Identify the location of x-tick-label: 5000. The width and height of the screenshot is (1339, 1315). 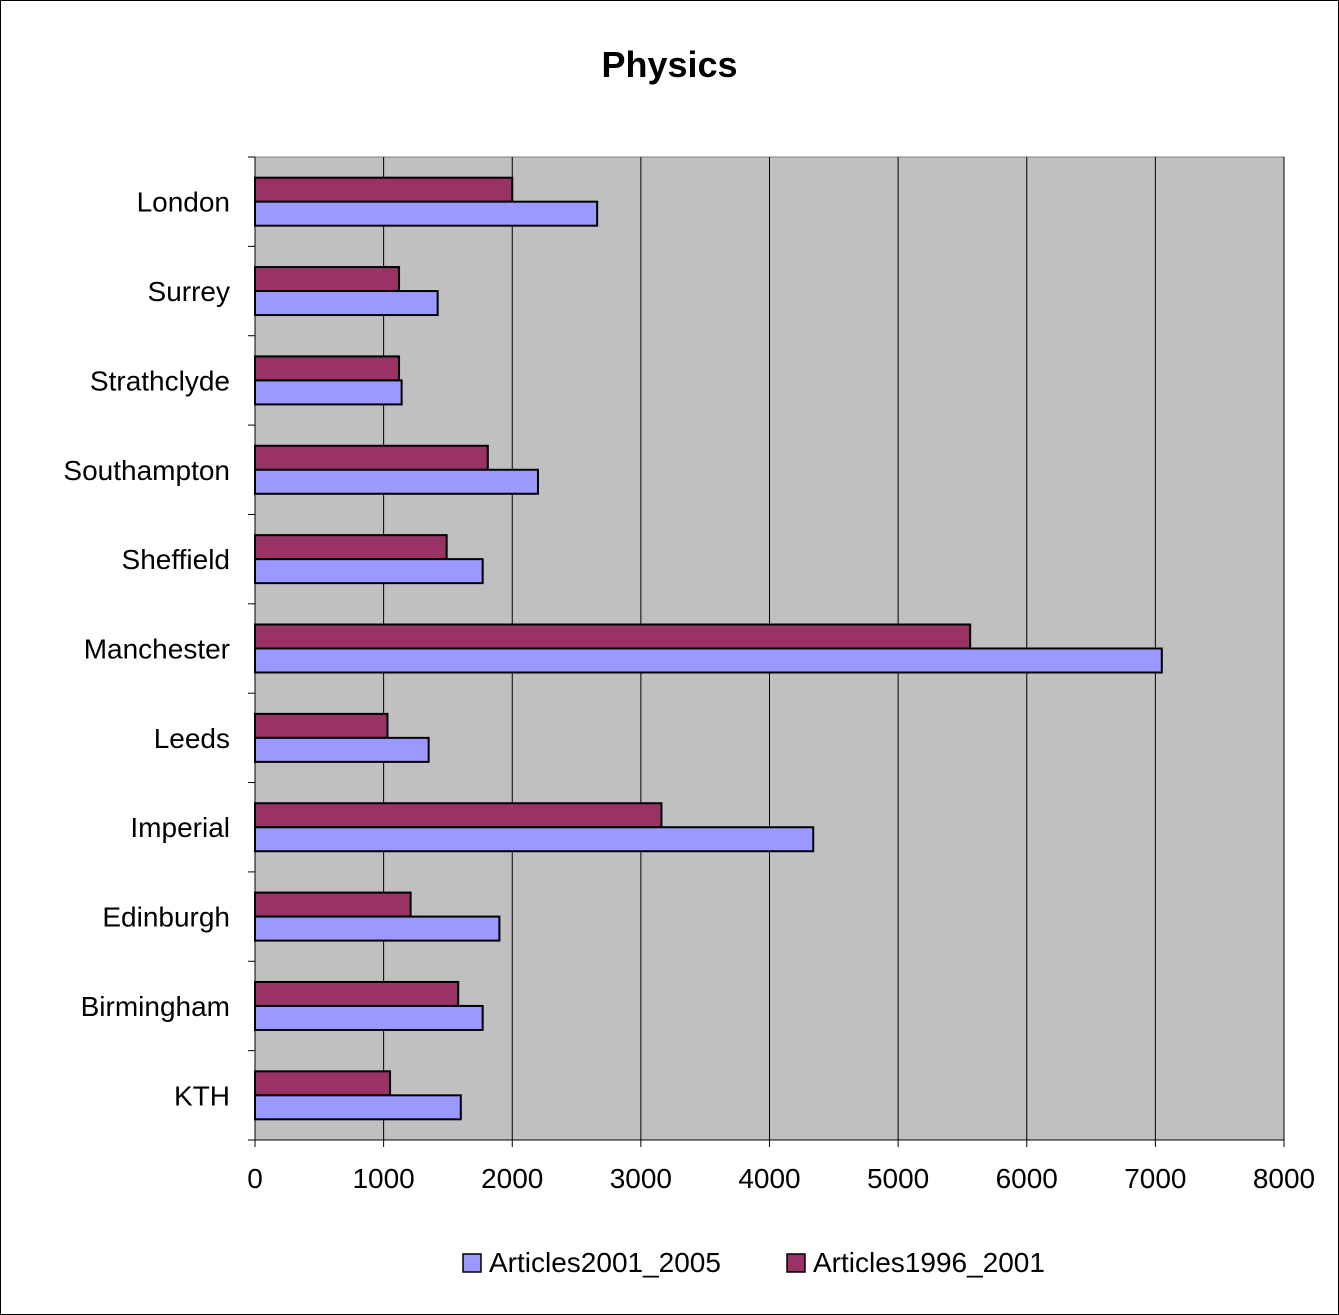
(898, 1178).